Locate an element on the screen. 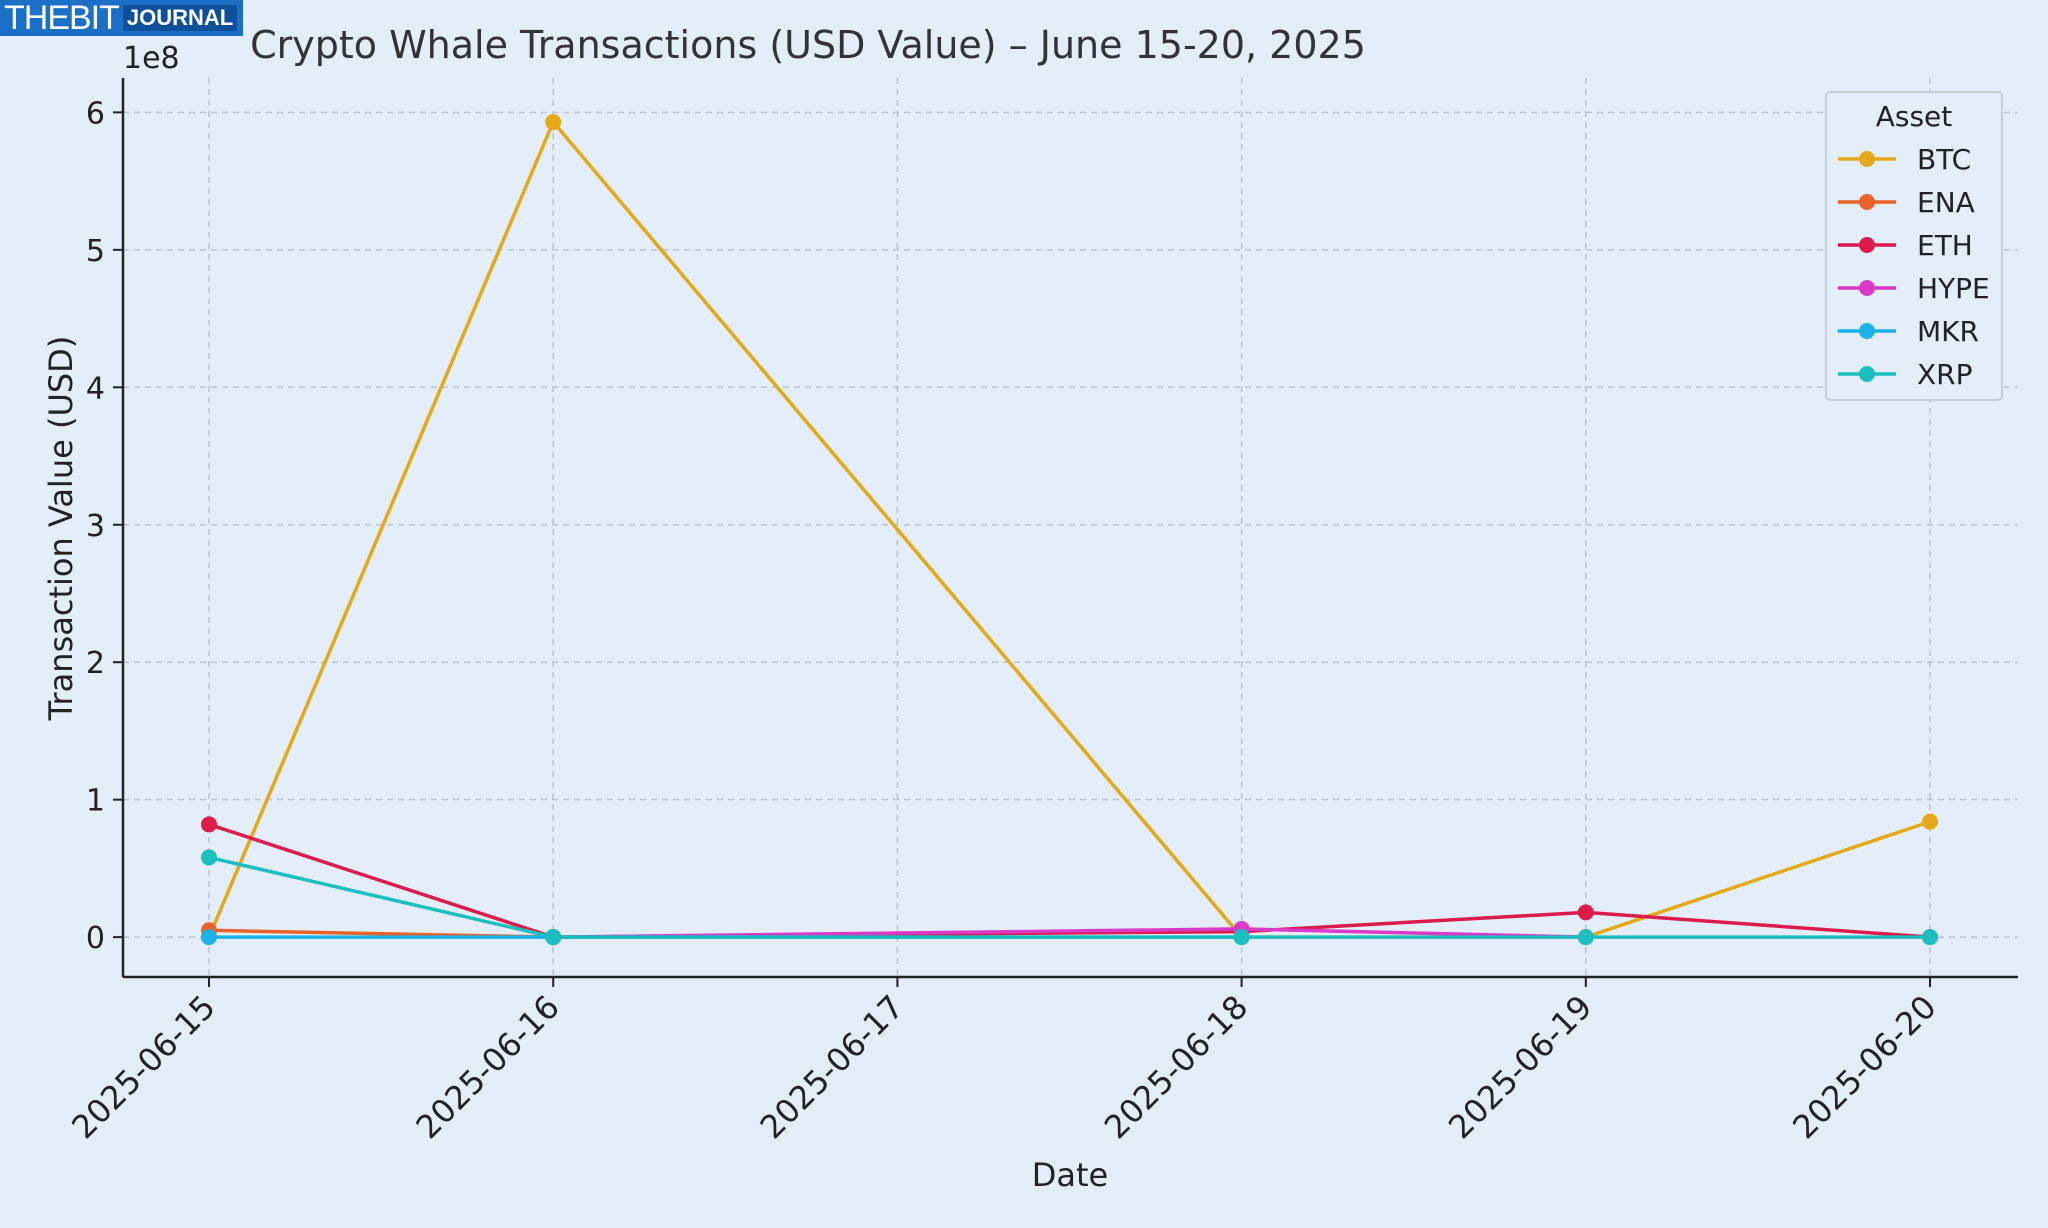  legend-box is located at coordinates (1914, 246).